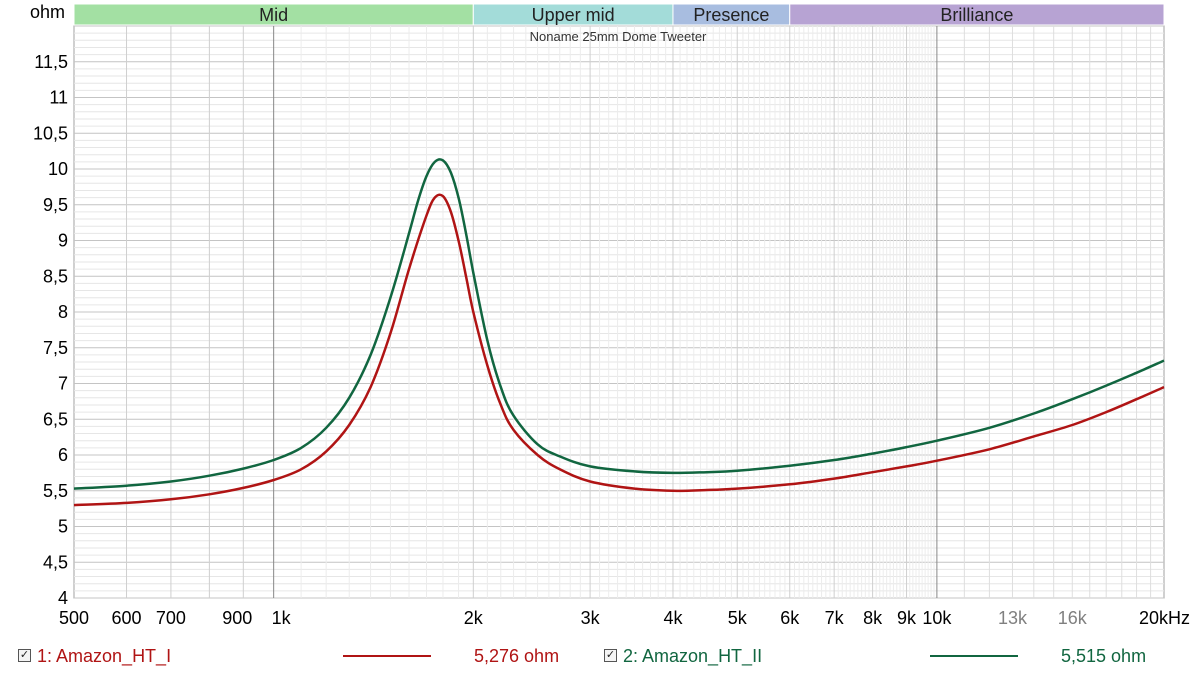 This screenshot has height=674, width=1200. I want to click on x-tick-label: 4k, so click(673, 618).